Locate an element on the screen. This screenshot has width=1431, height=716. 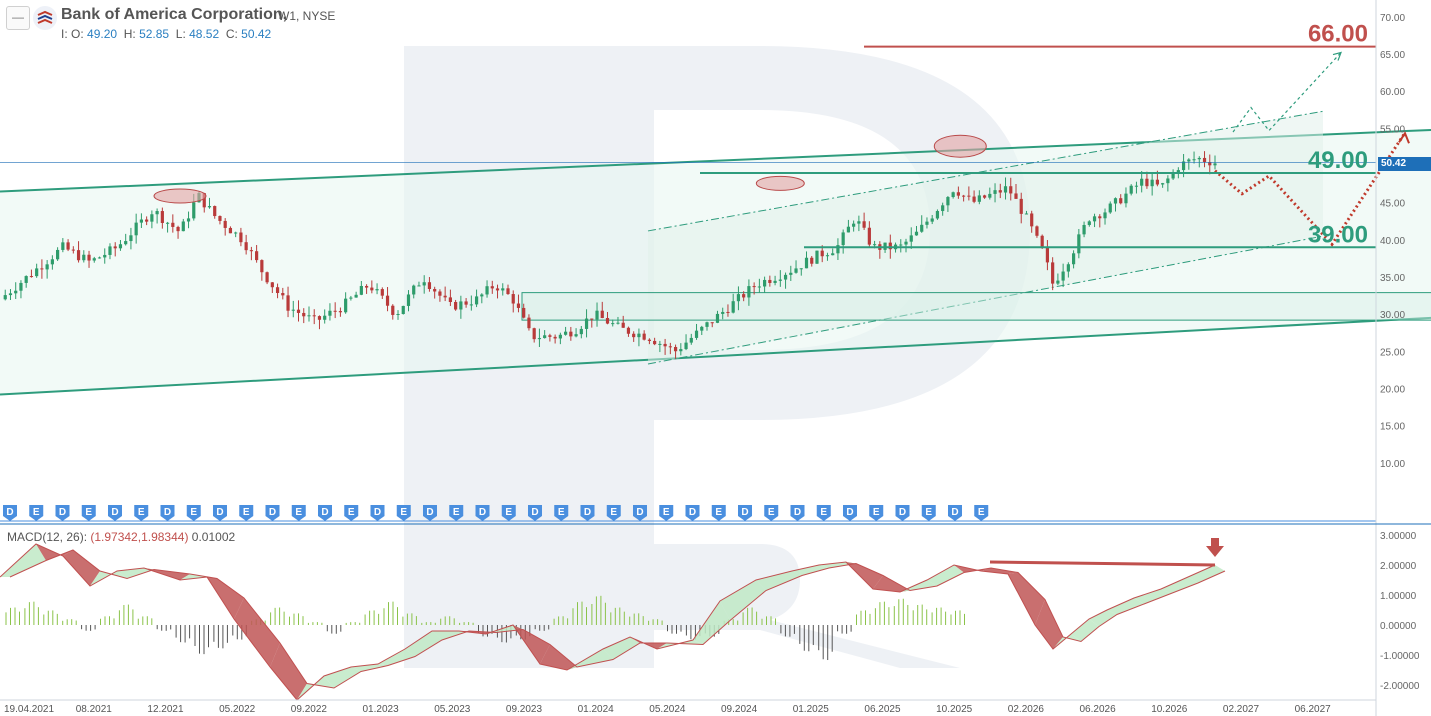
inner-channel-lower is located at coordinates (985, 300).